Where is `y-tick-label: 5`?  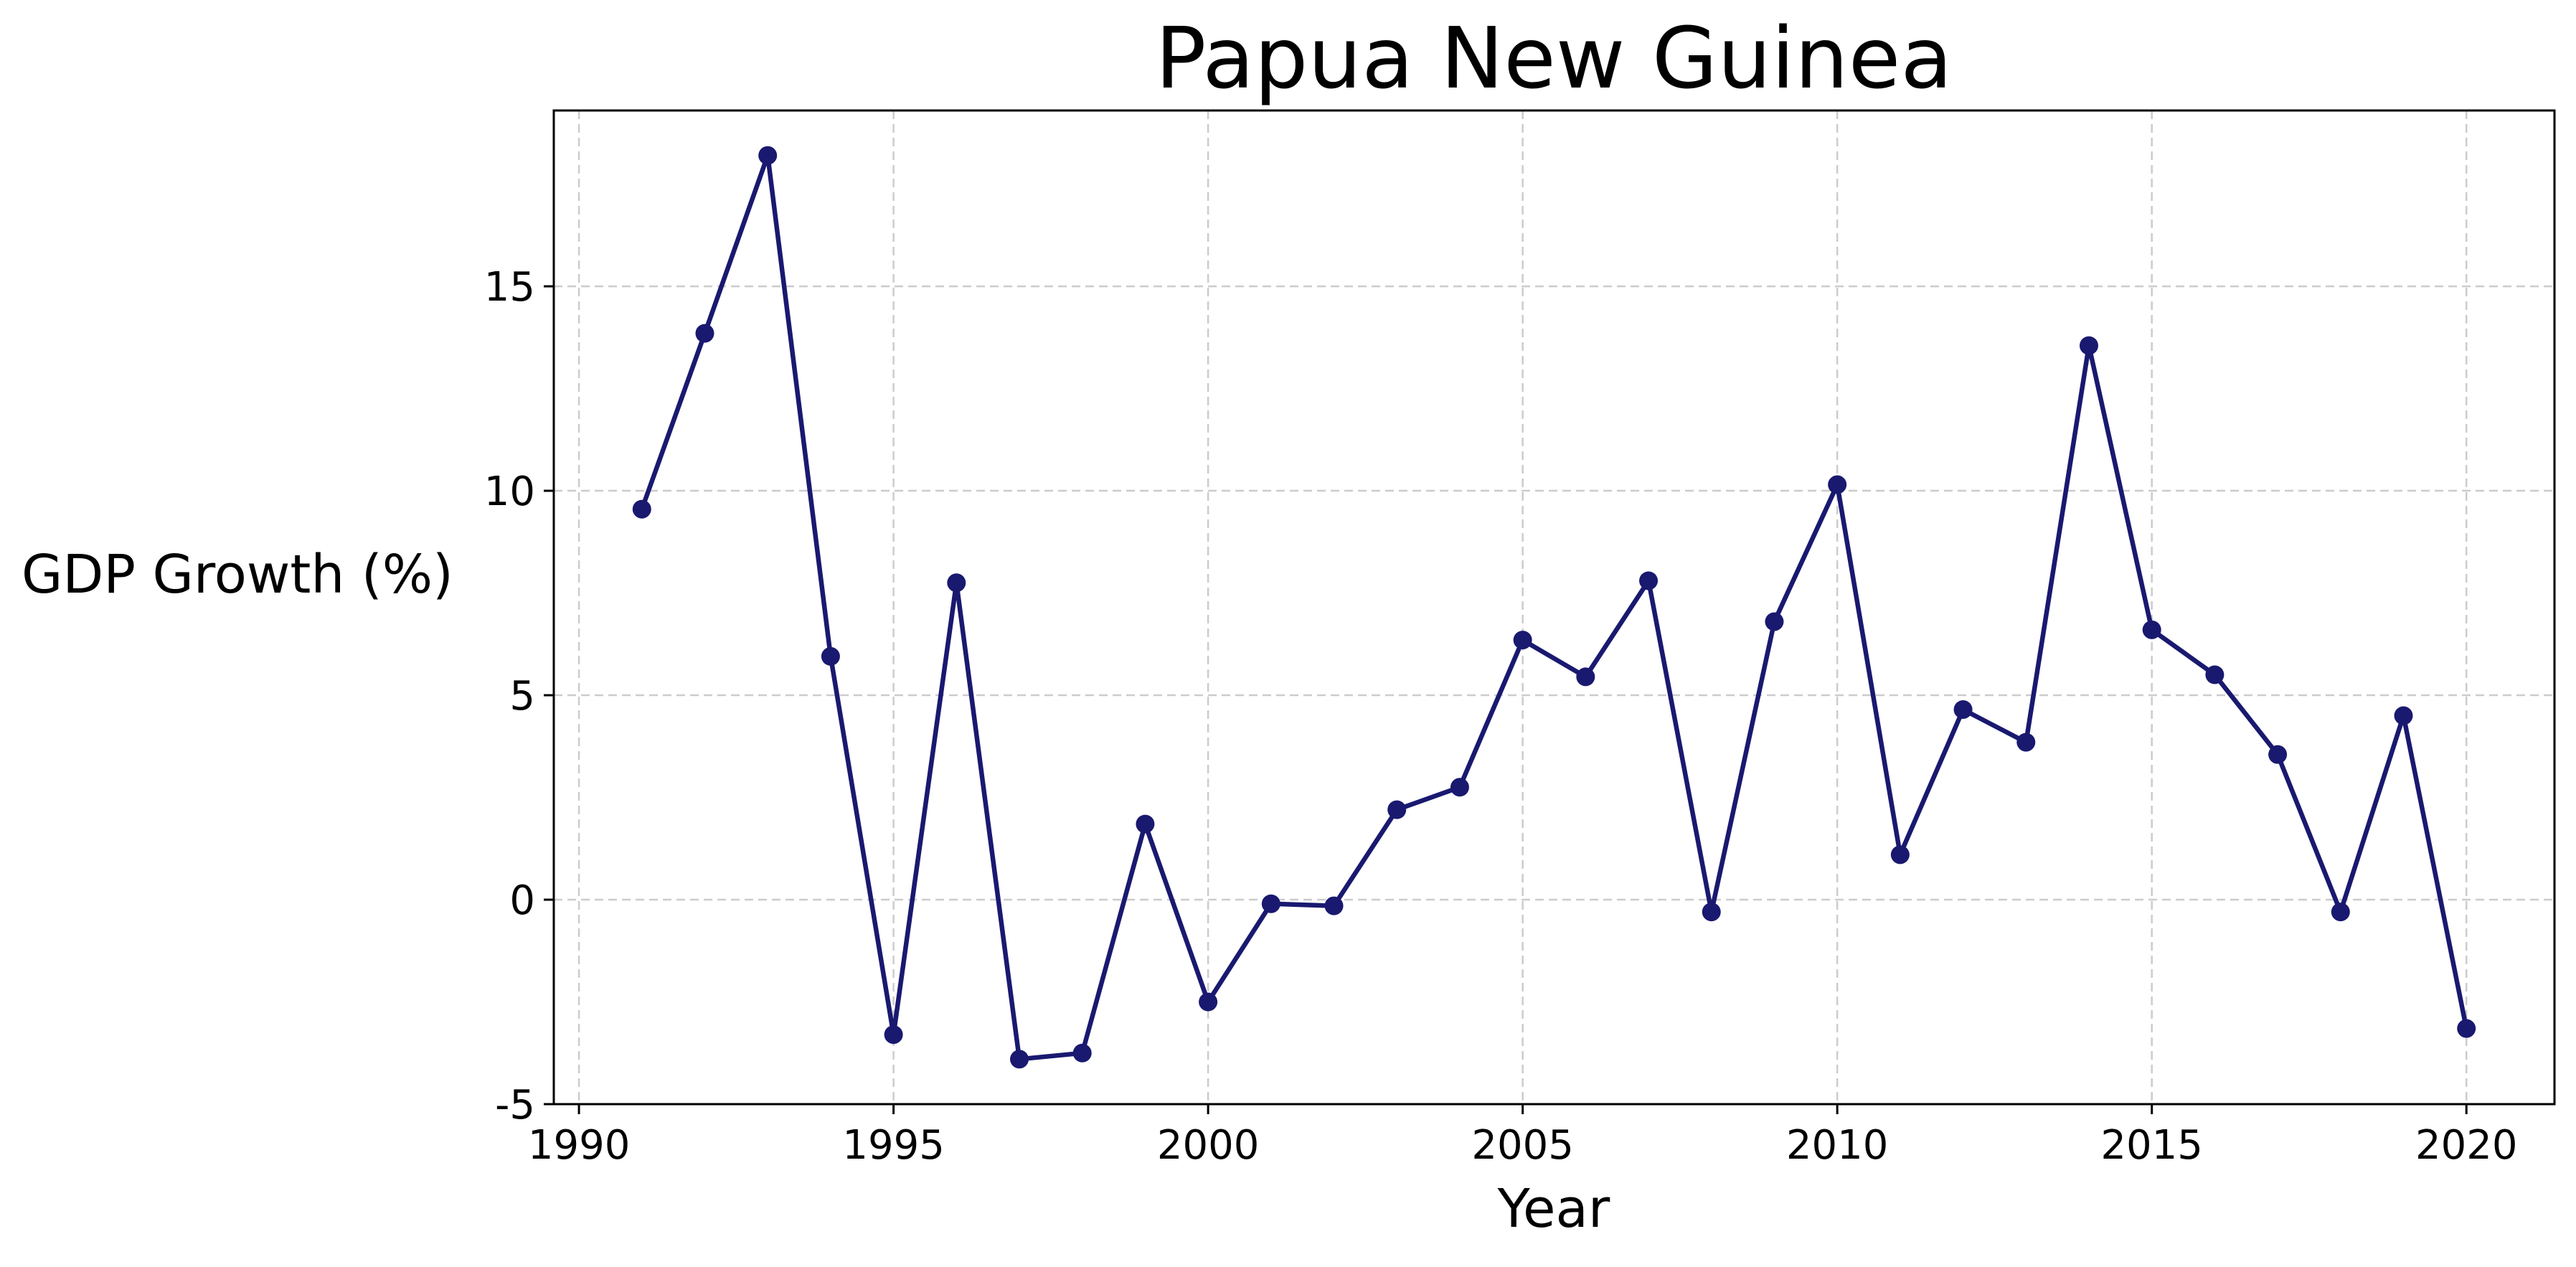 y-tick-label: 5 is located at coordinates (522, 696).